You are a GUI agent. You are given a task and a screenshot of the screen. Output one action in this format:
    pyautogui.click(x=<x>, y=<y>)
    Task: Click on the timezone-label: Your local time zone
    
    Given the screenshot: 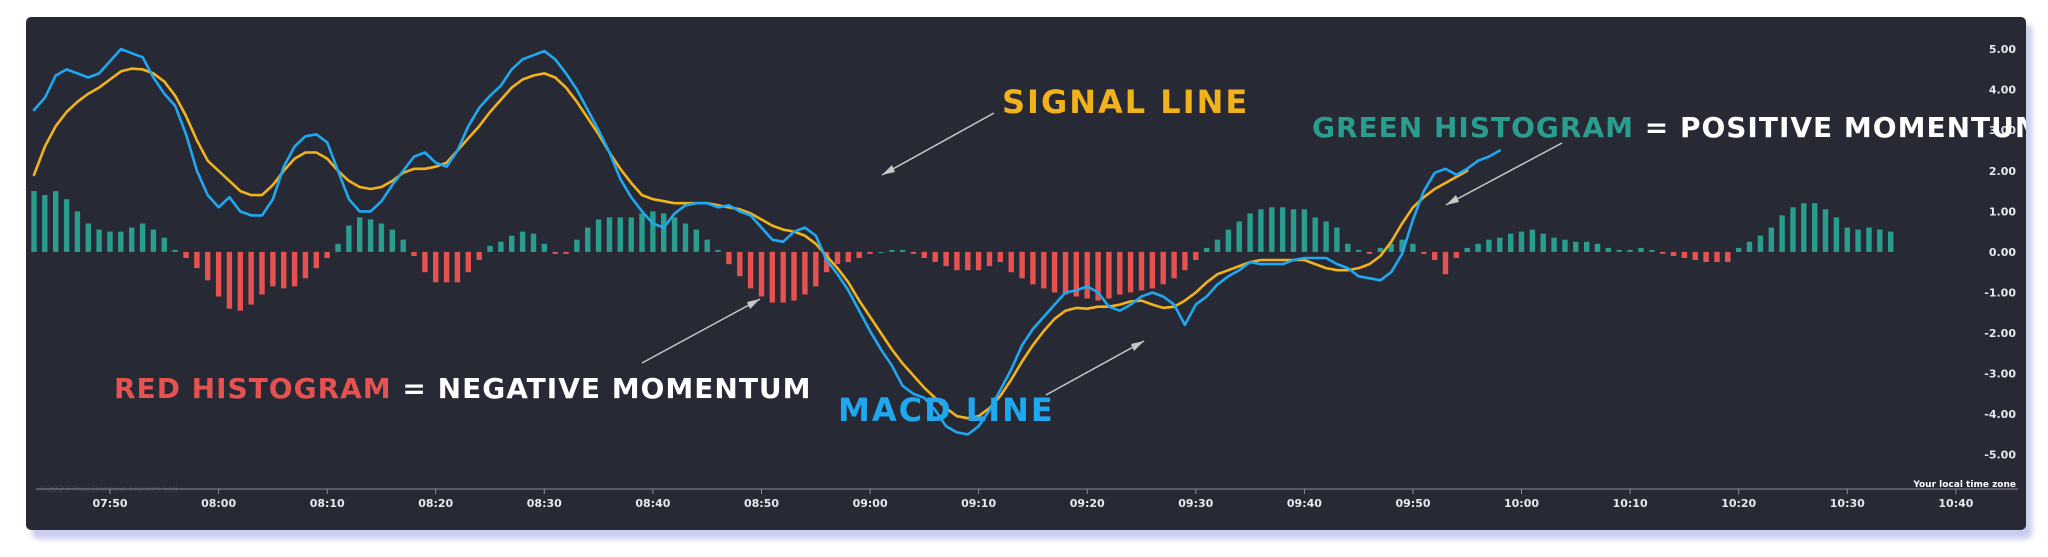 What is the action you would take?
    pyautogui.click(x=1964, y=485)
    